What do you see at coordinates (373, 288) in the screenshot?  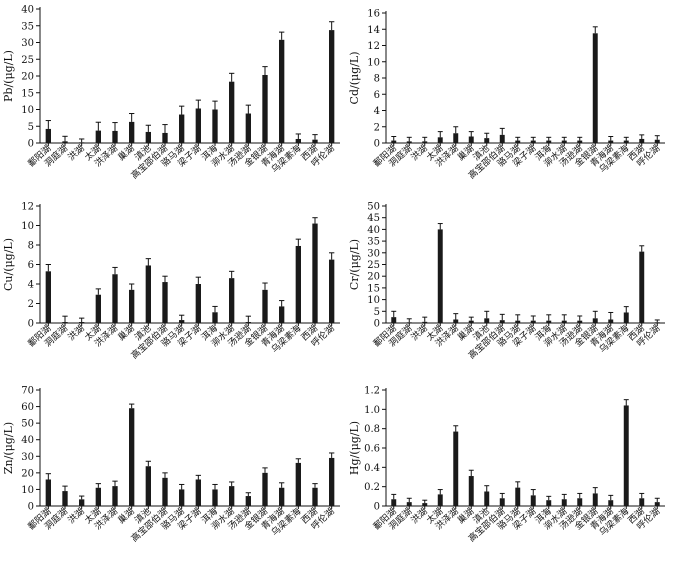 I see `y-tick-label: 15` at bounding box center [373, 288].